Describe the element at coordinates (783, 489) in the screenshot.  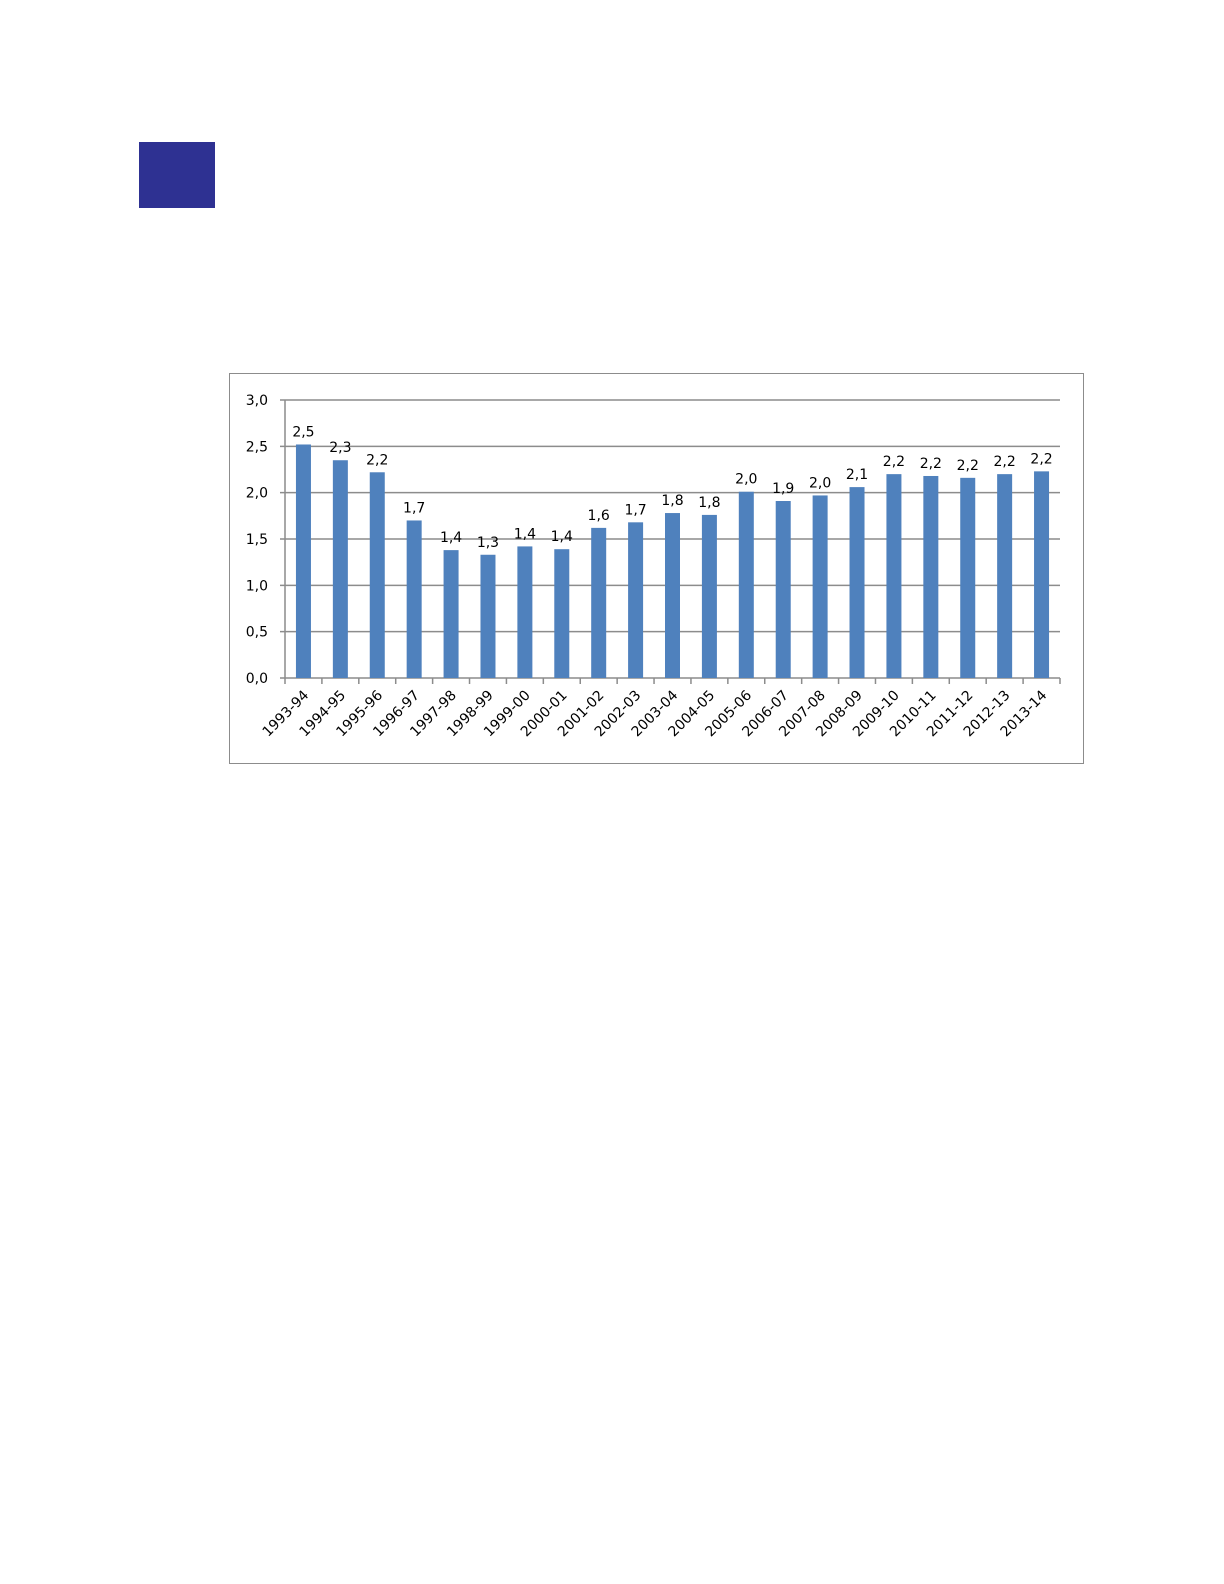
I see `data-label: 1,9` at that location.